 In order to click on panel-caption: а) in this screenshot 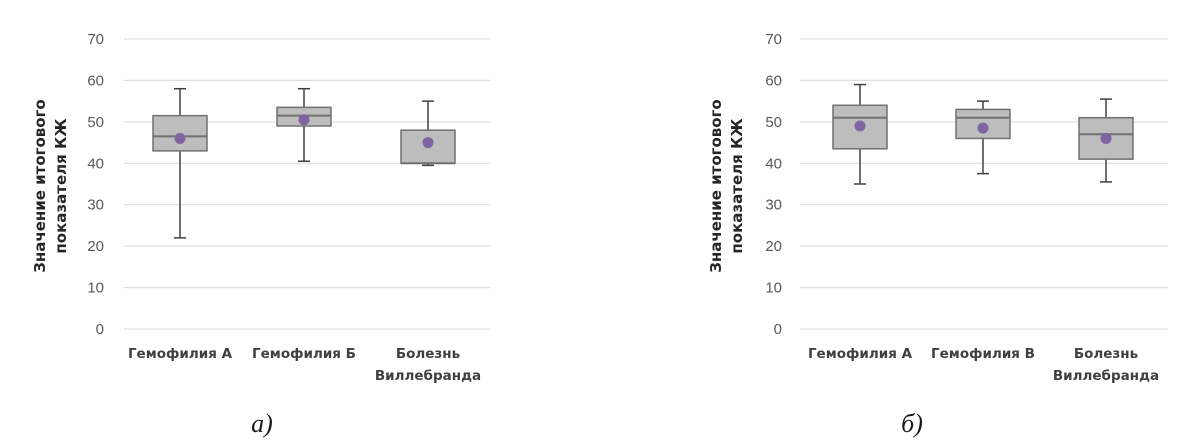, I will do `click(262, 423)`.